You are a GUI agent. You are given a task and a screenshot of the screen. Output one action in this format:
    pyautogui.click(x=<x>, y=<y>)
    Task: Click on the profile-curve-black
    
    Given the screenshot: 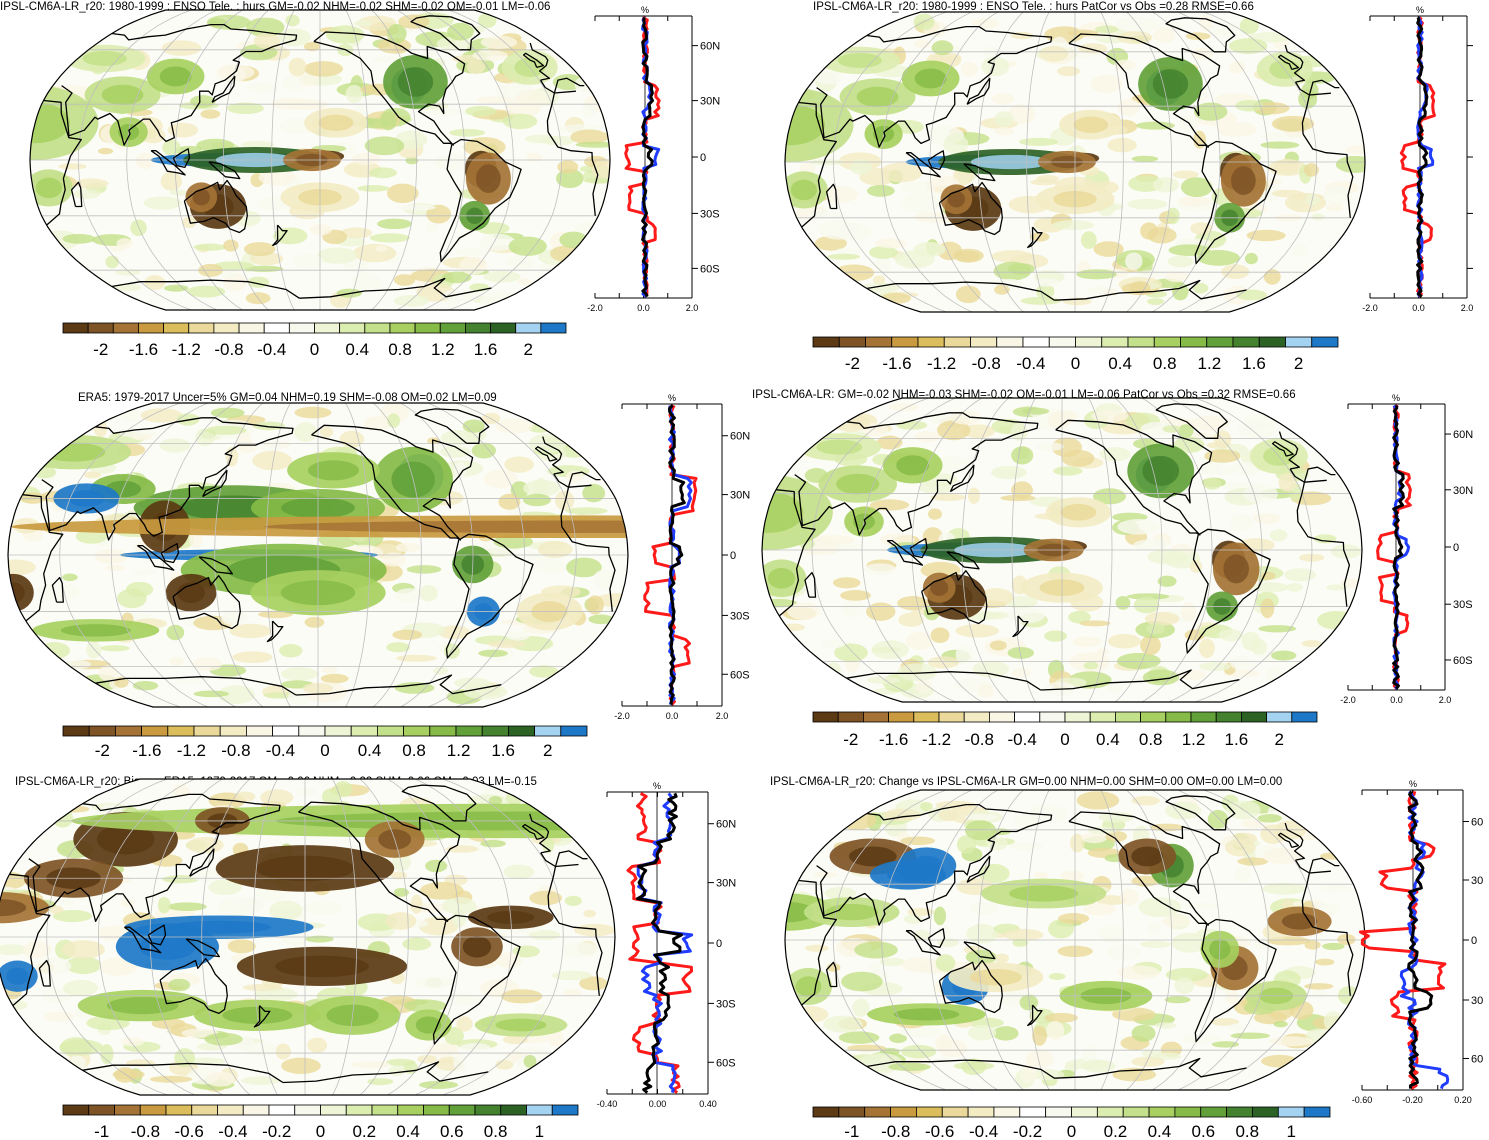 What is the action you would take?
    pyautogui.click(x=647, y=157)
    